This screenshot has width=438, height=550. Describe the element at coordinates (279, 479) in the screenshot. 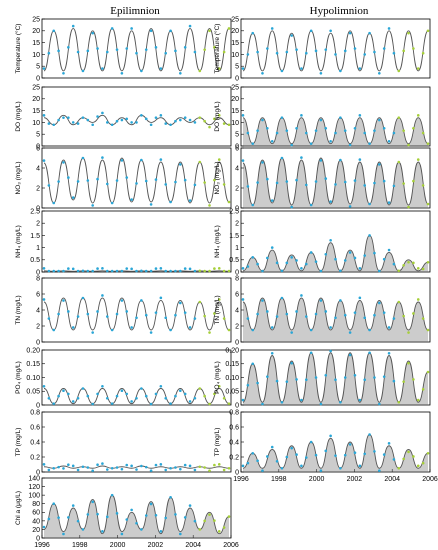

I see `x-tick-label: 1998` at that location.